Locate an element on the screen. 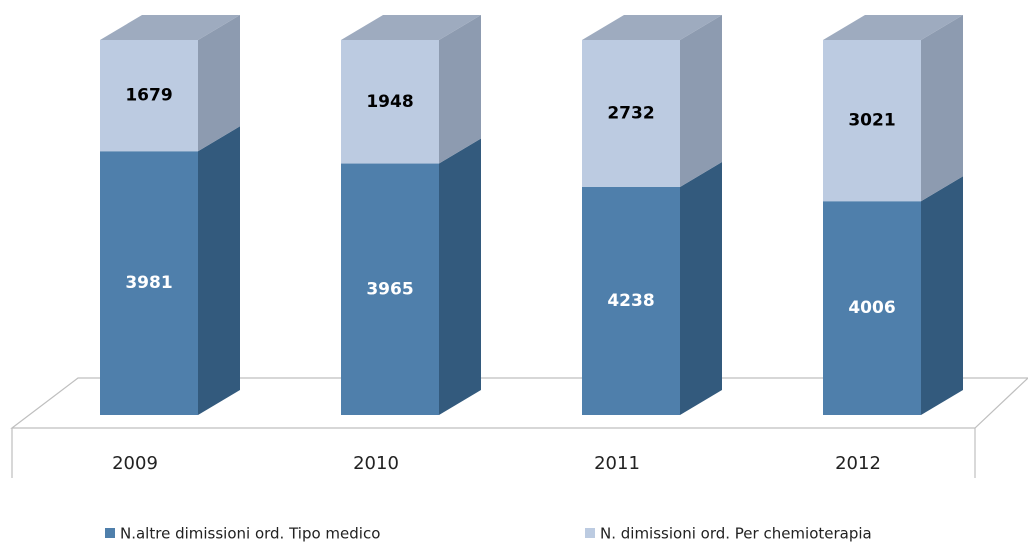 This screenshot has width=1028, height=549. value-label: 3981 is located at coordinates (148, 283).